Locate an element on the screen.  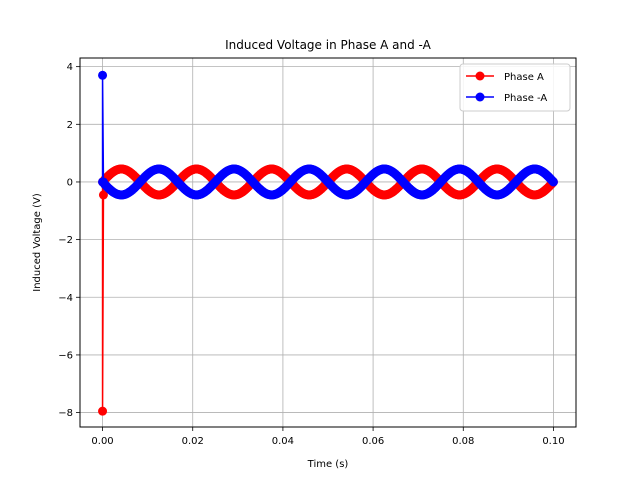
y-tick-label: −6 is located at coordinates (65, 355).